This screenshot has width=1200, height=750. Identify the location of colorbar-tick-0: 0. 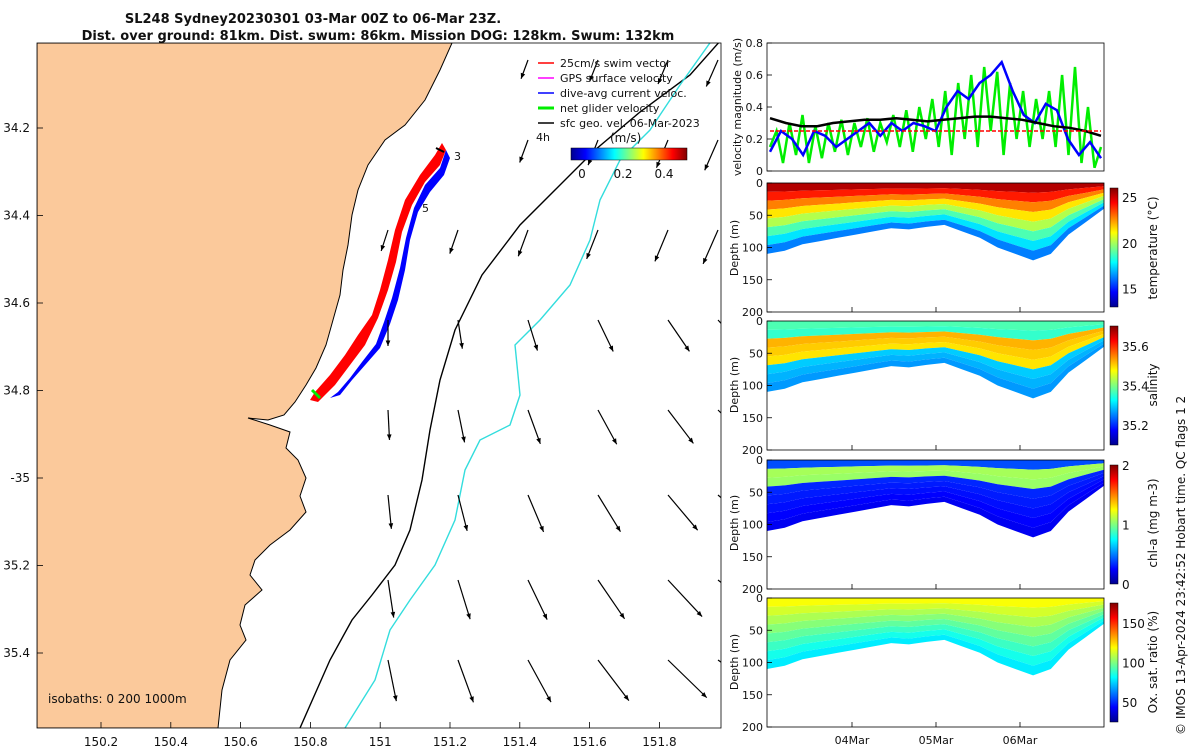
(582, 174).